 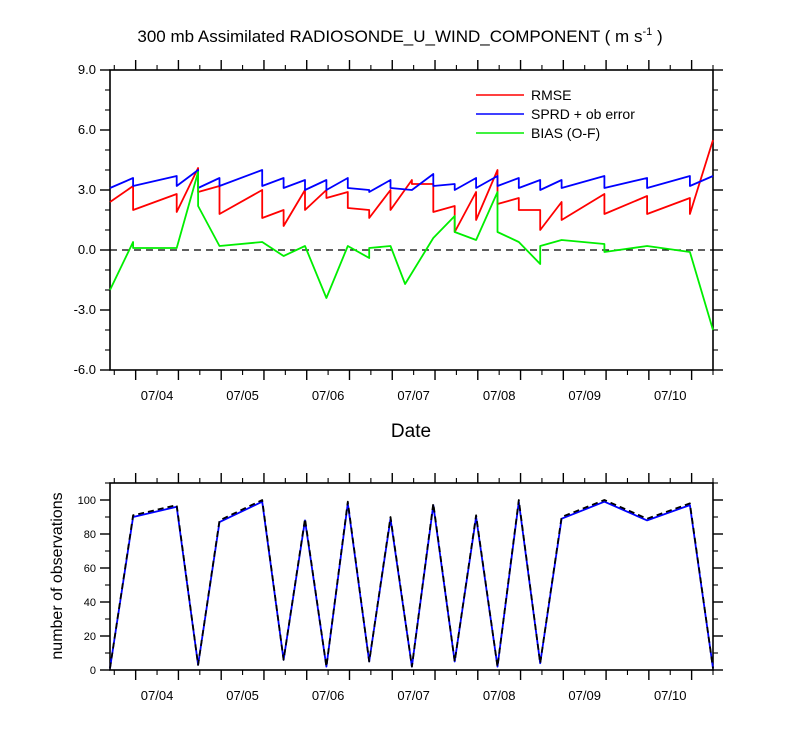 What do you see at coordinates (87, 69) in the screenshot?
I see `y-tick-label: 9.0` at bounding box center [87, 69].